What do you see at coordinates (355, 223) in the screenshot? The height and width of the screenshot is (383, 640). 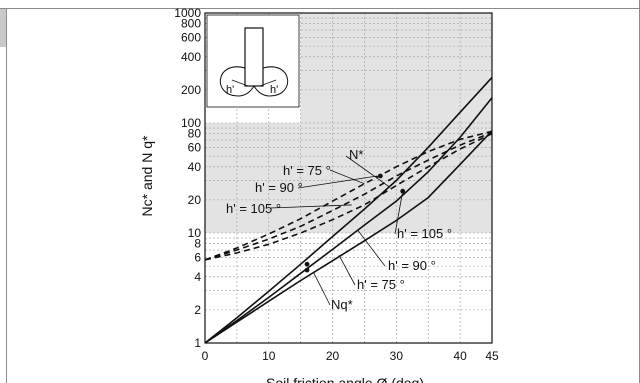 I see `chart-markers` at bounding box center [355, 223].